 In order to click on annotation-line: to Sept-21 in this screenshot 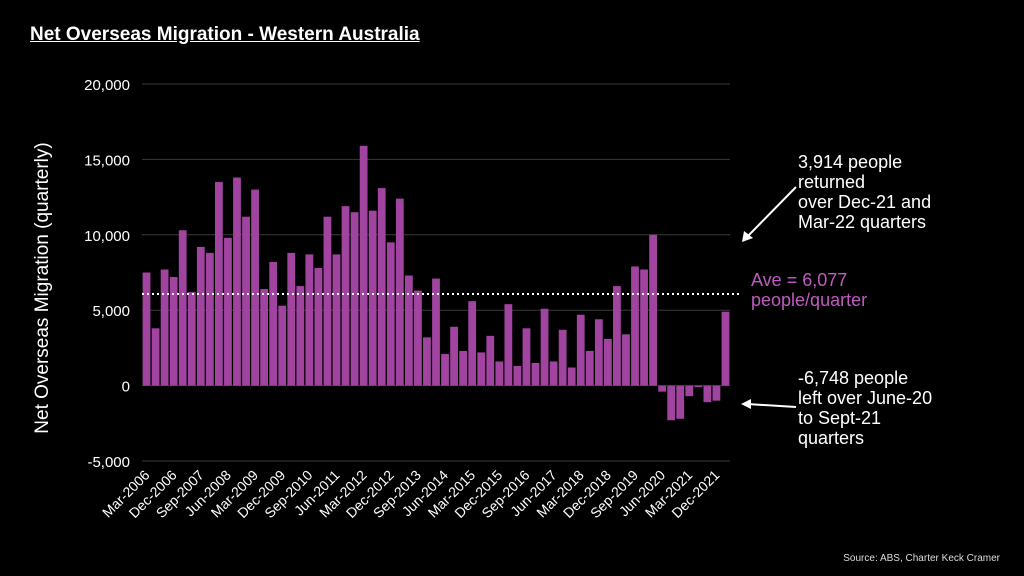, I will do `click(840, 418)`.